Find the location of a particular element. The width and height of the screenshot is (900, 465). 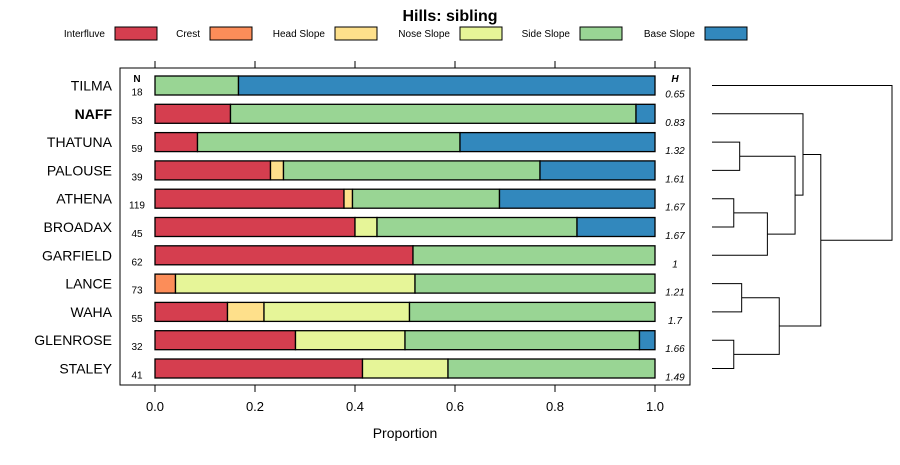

h-value-glenrose: 1.66 is located at coordinates (675, 349).